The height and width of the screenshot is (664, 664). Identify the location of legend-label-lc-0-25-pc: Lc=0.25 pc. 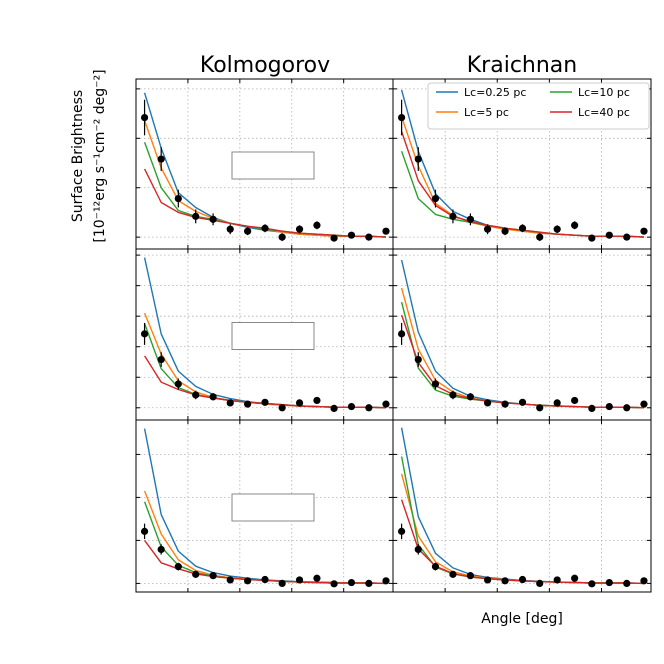
(495, 92).